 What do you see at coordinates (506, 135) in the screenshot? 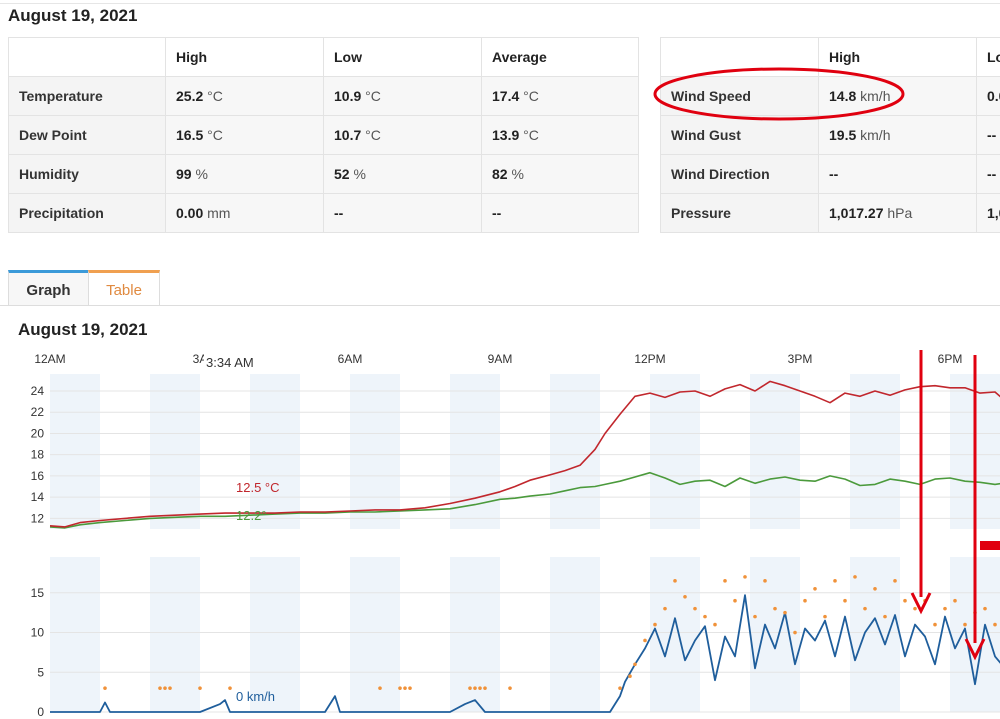
I see `average-cell-value: 13.9` at bounding box center [506, 135].